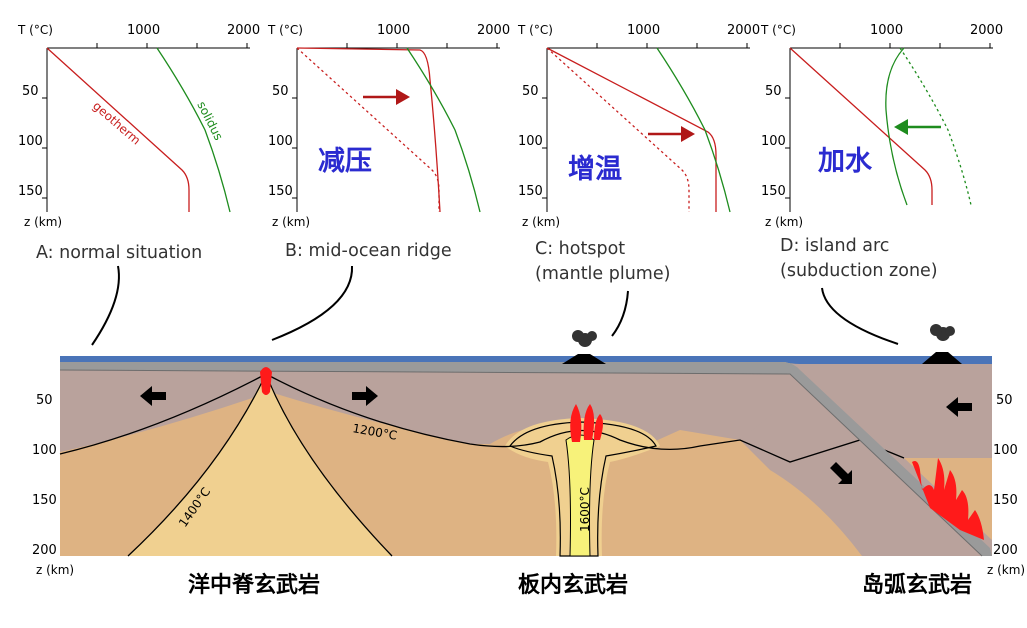 This screenshot has height=628, width=1027. I want to click on caption-c-line1: C: hotspot, so click(580, 249).